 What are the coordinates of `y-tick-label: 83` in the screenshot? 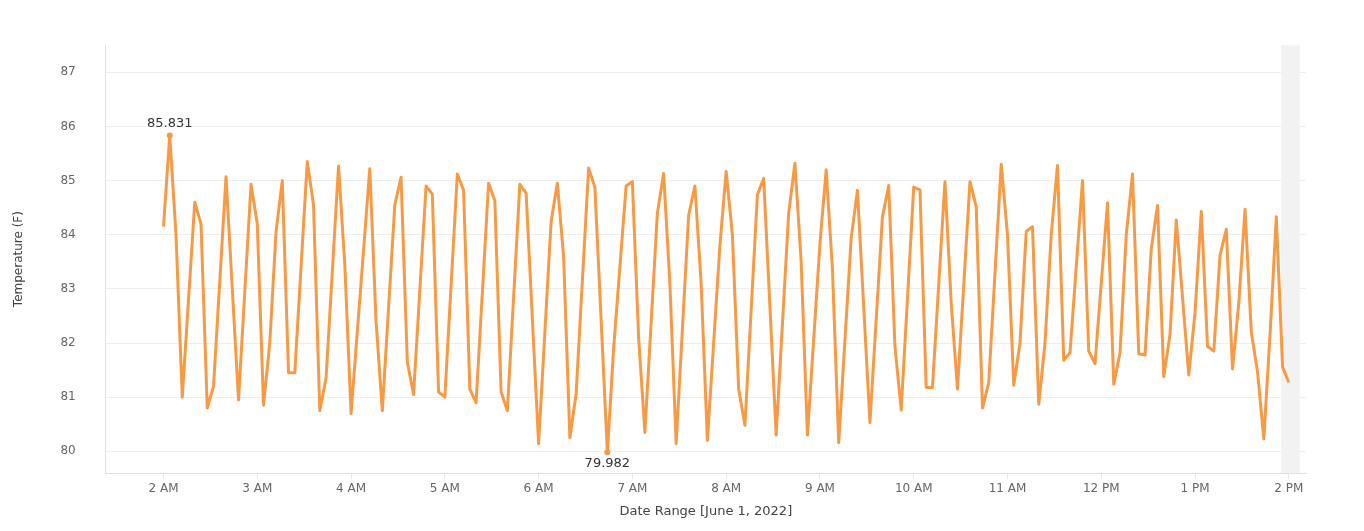 It's located at (68, 288).